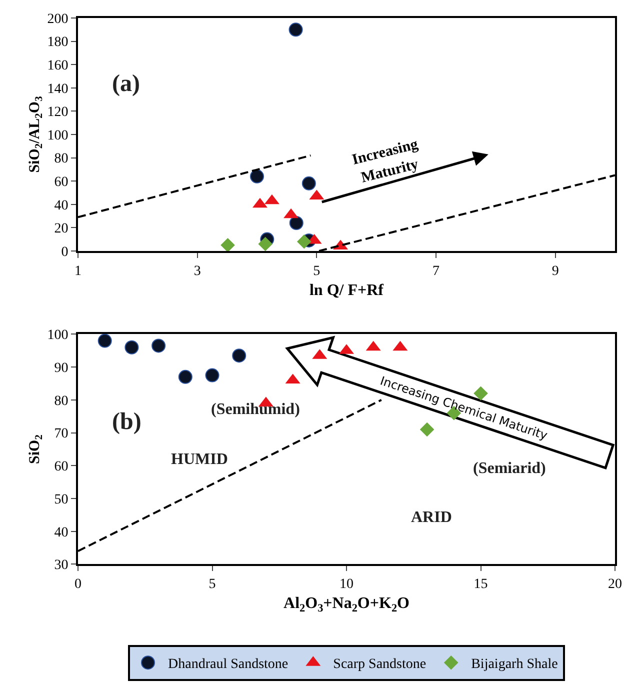 This screenshot has height=693, width=639. What do you see at coordinates (481, 584) in the screenshot?
I see `x-tick-label: 15` at bounding box center [481, 584].